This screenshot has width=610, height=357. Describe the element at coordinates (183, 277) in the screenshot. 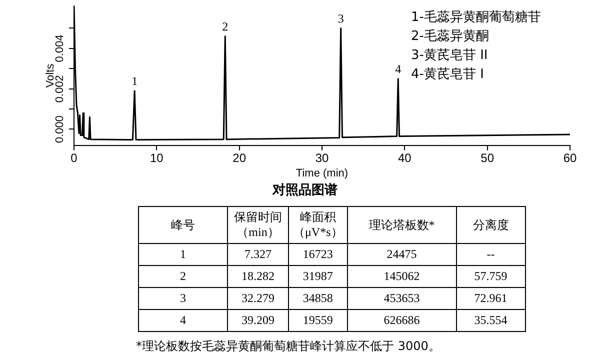

I see `text: 2` at that location.